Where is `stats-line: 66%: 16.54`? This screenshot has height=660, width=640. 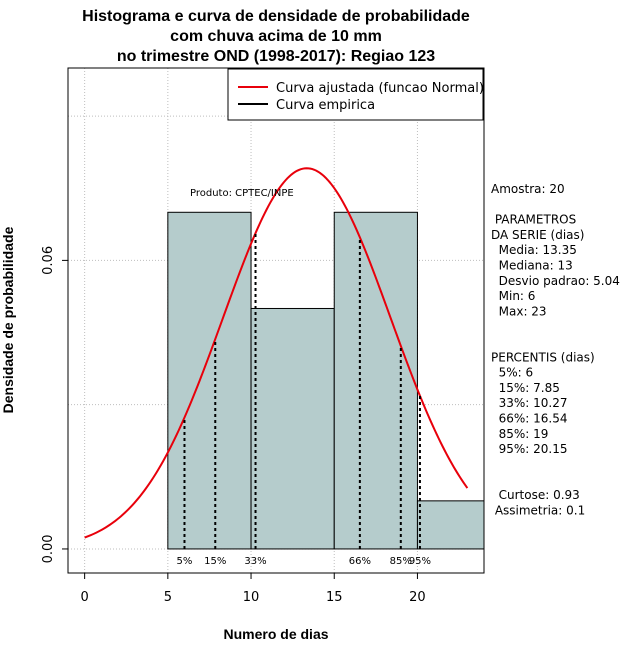 stats-line: 66%: 16.54 is located at coordinates (529, 419).